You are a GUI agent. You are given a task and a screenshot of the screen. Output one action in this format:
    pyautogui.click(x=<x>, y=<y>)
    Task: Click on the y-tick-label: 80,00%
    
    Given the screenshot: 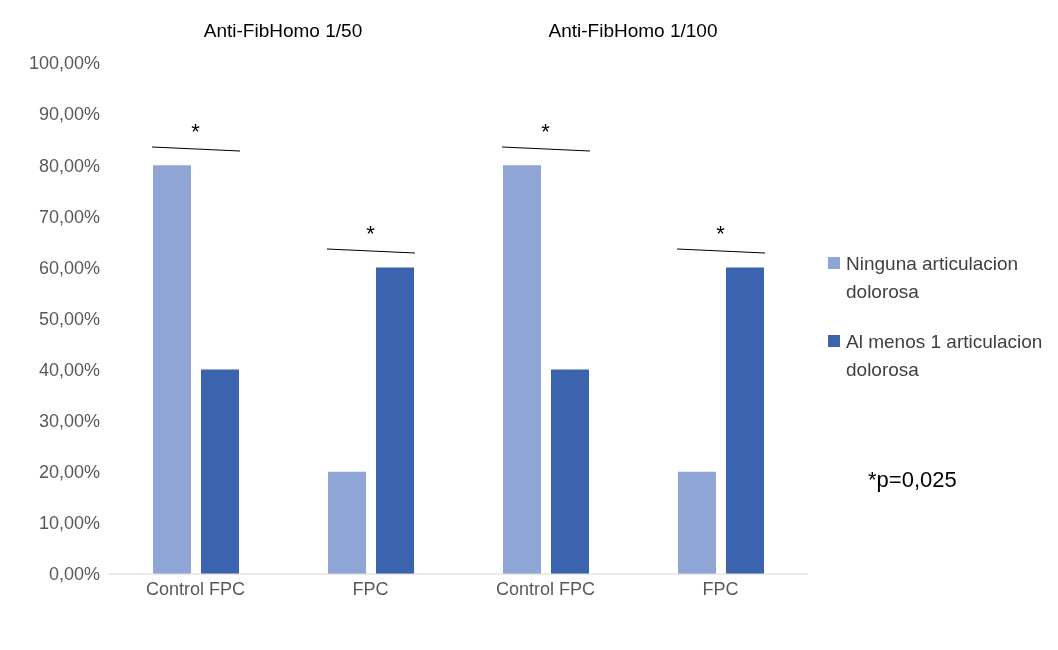 What is the action you would take?
    pyautogui.click(x=69, y=165)
    